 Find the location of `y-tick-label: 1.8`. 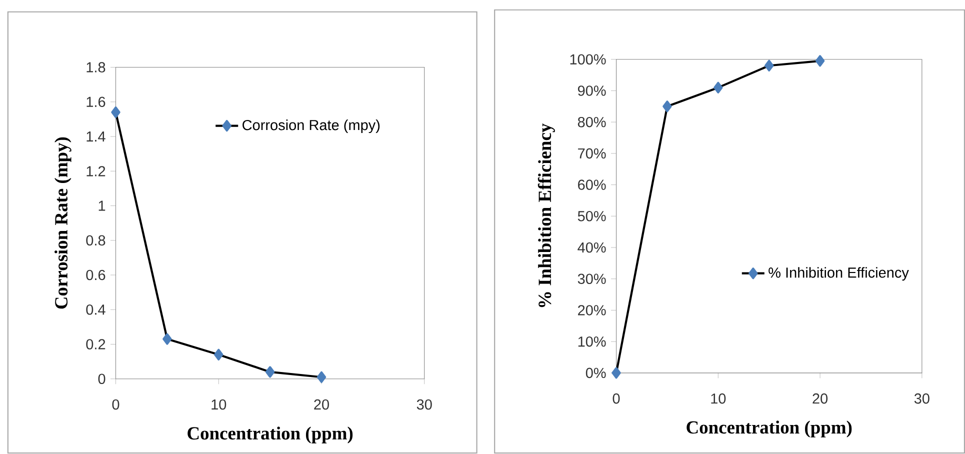

y-tick-label: 1.8 is located at coordinates (96, 67).